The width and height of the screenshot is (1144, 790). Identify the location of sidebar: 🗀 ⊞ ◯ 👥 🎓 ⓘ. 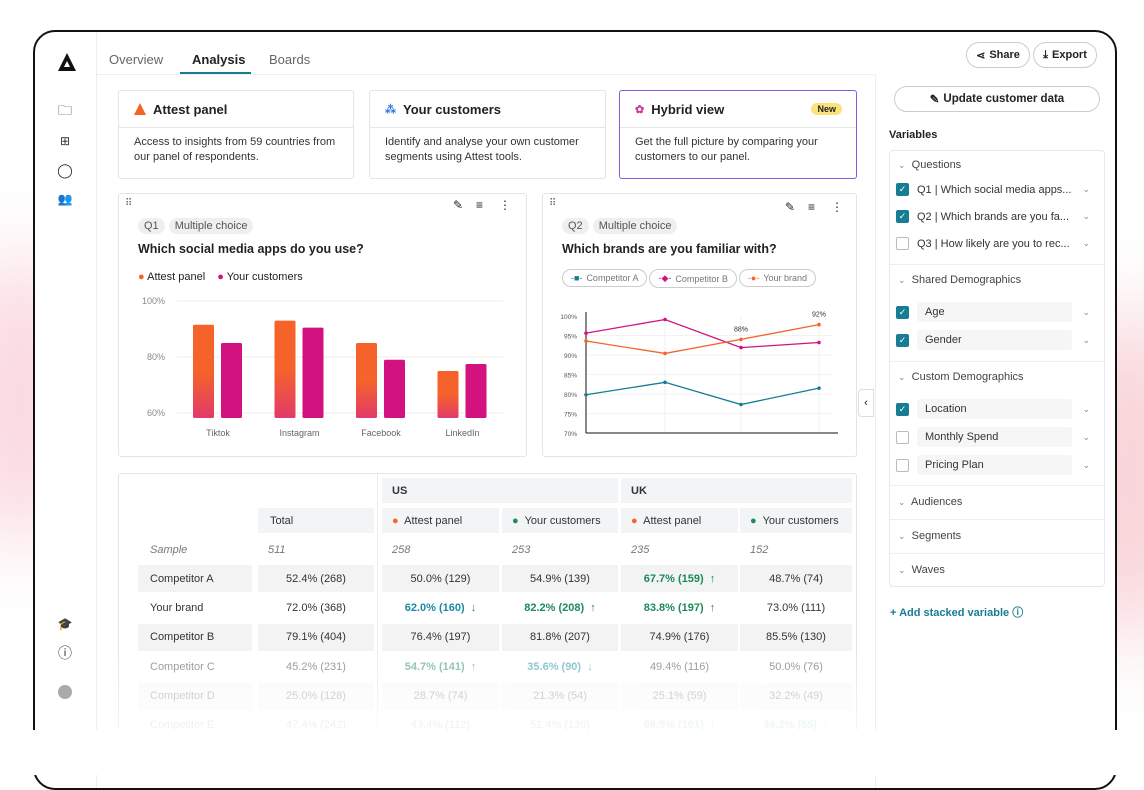
(66, 410).